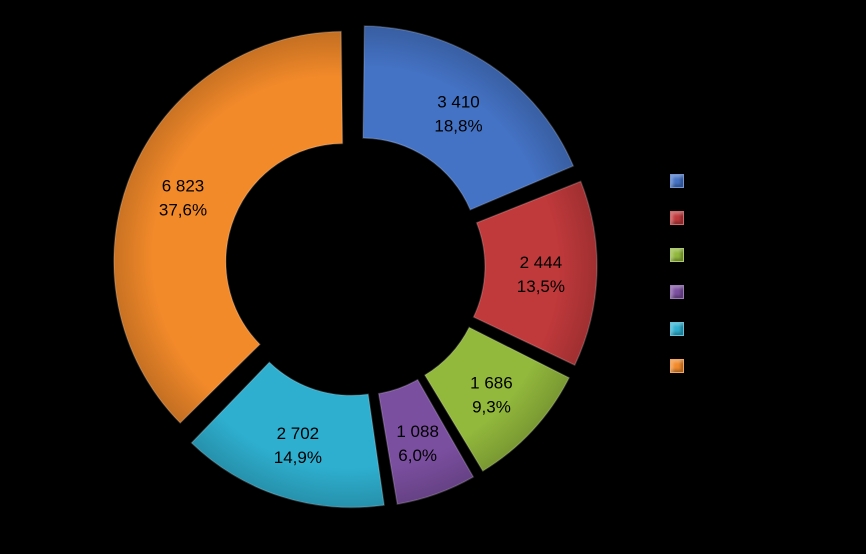  I want to click on legend, so click(680, 285).